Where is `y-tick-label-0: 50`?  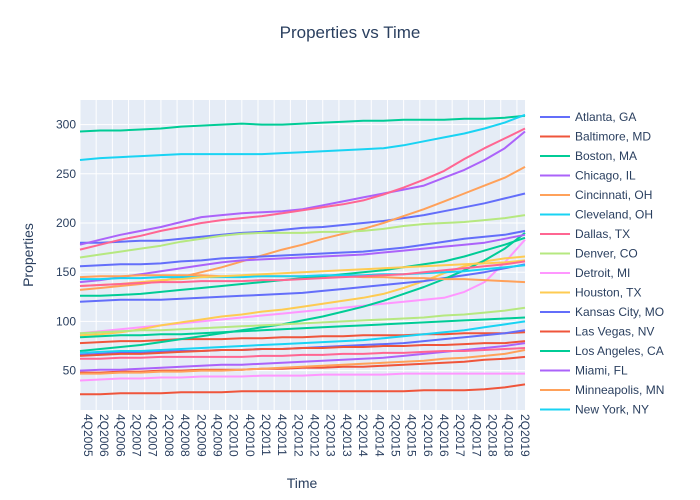
y-tick-label-0: 50 is located at coordinates (70, 371).